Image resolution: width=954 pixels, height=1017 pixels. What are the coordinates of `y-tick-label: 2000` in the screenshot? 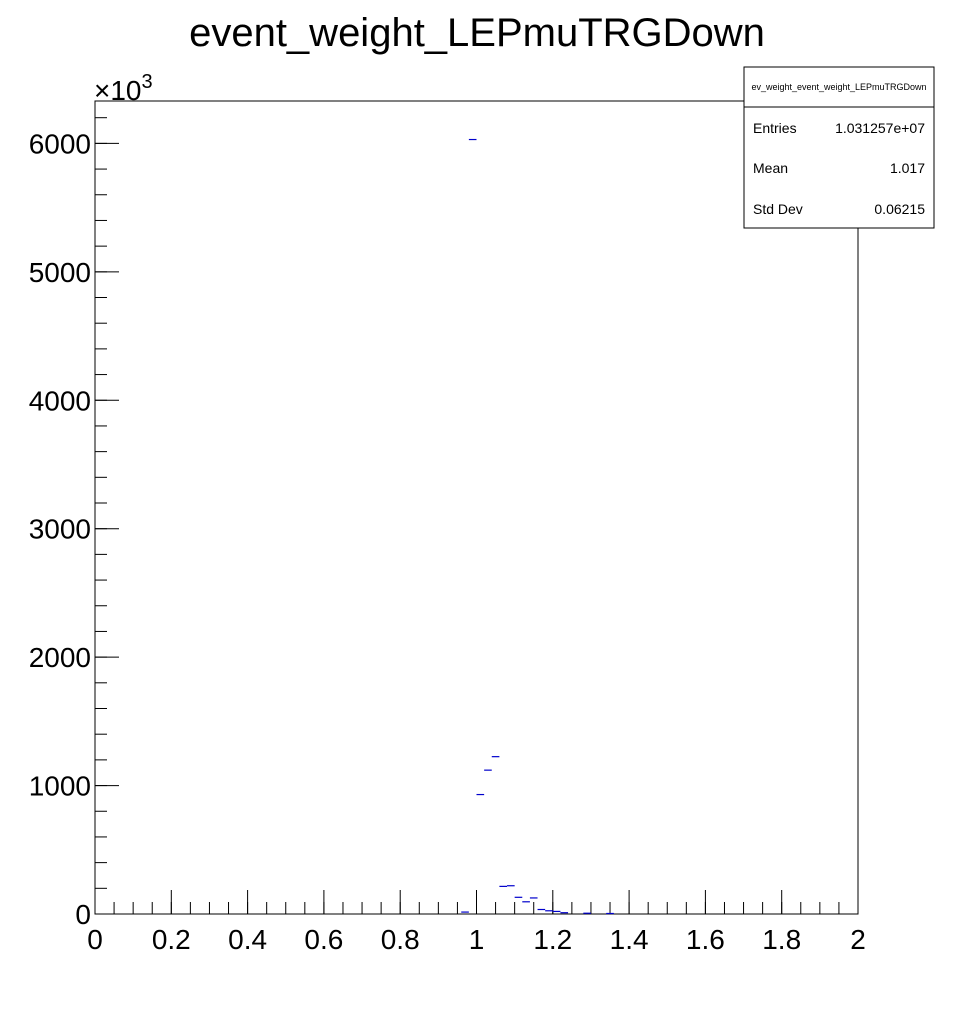 It's located at (60, 657).